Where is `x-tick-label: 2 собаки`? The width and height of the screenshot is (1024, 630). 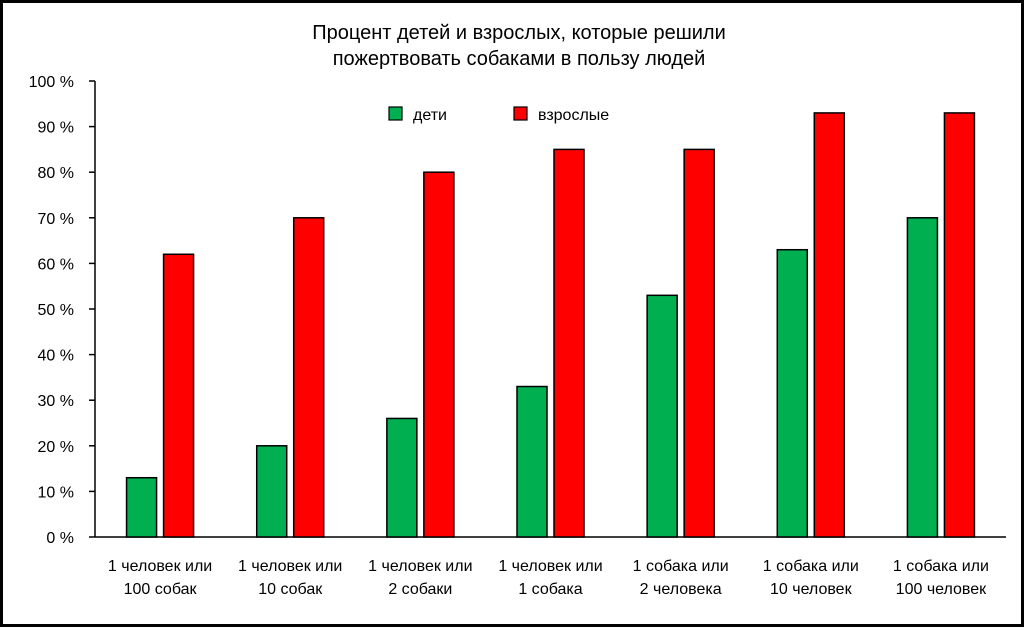 x-tick-label: 2 собаки is located at coordinates (420, 589).